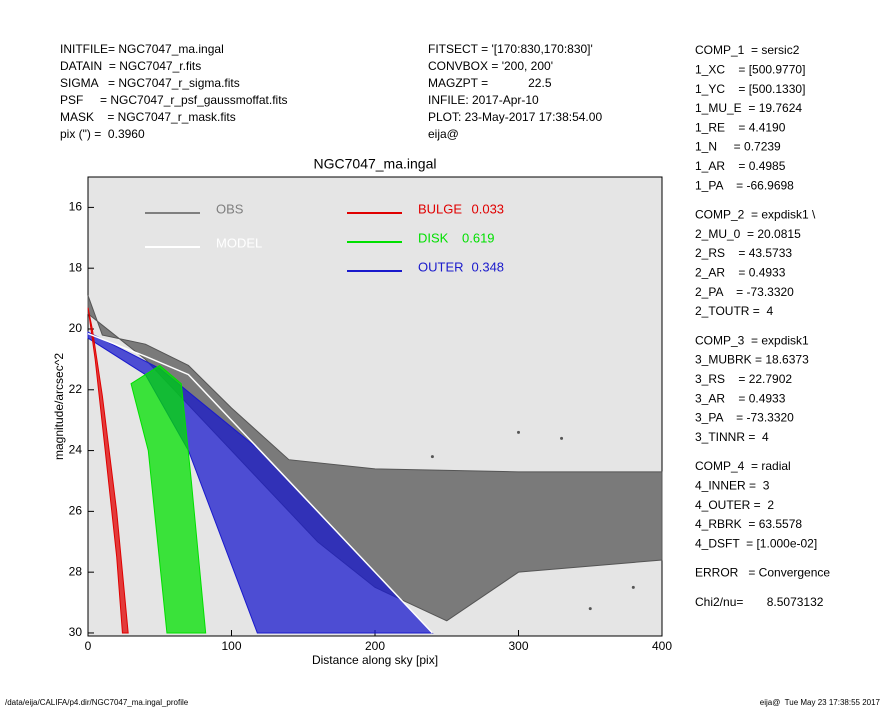 Image resolution: width=885 pixels, height=708 pixels. What do you see at coordinates (743, 379) in the screenshot?
I see `param-line: 3_RS = 22.7902` at bounding box center [743, 379].